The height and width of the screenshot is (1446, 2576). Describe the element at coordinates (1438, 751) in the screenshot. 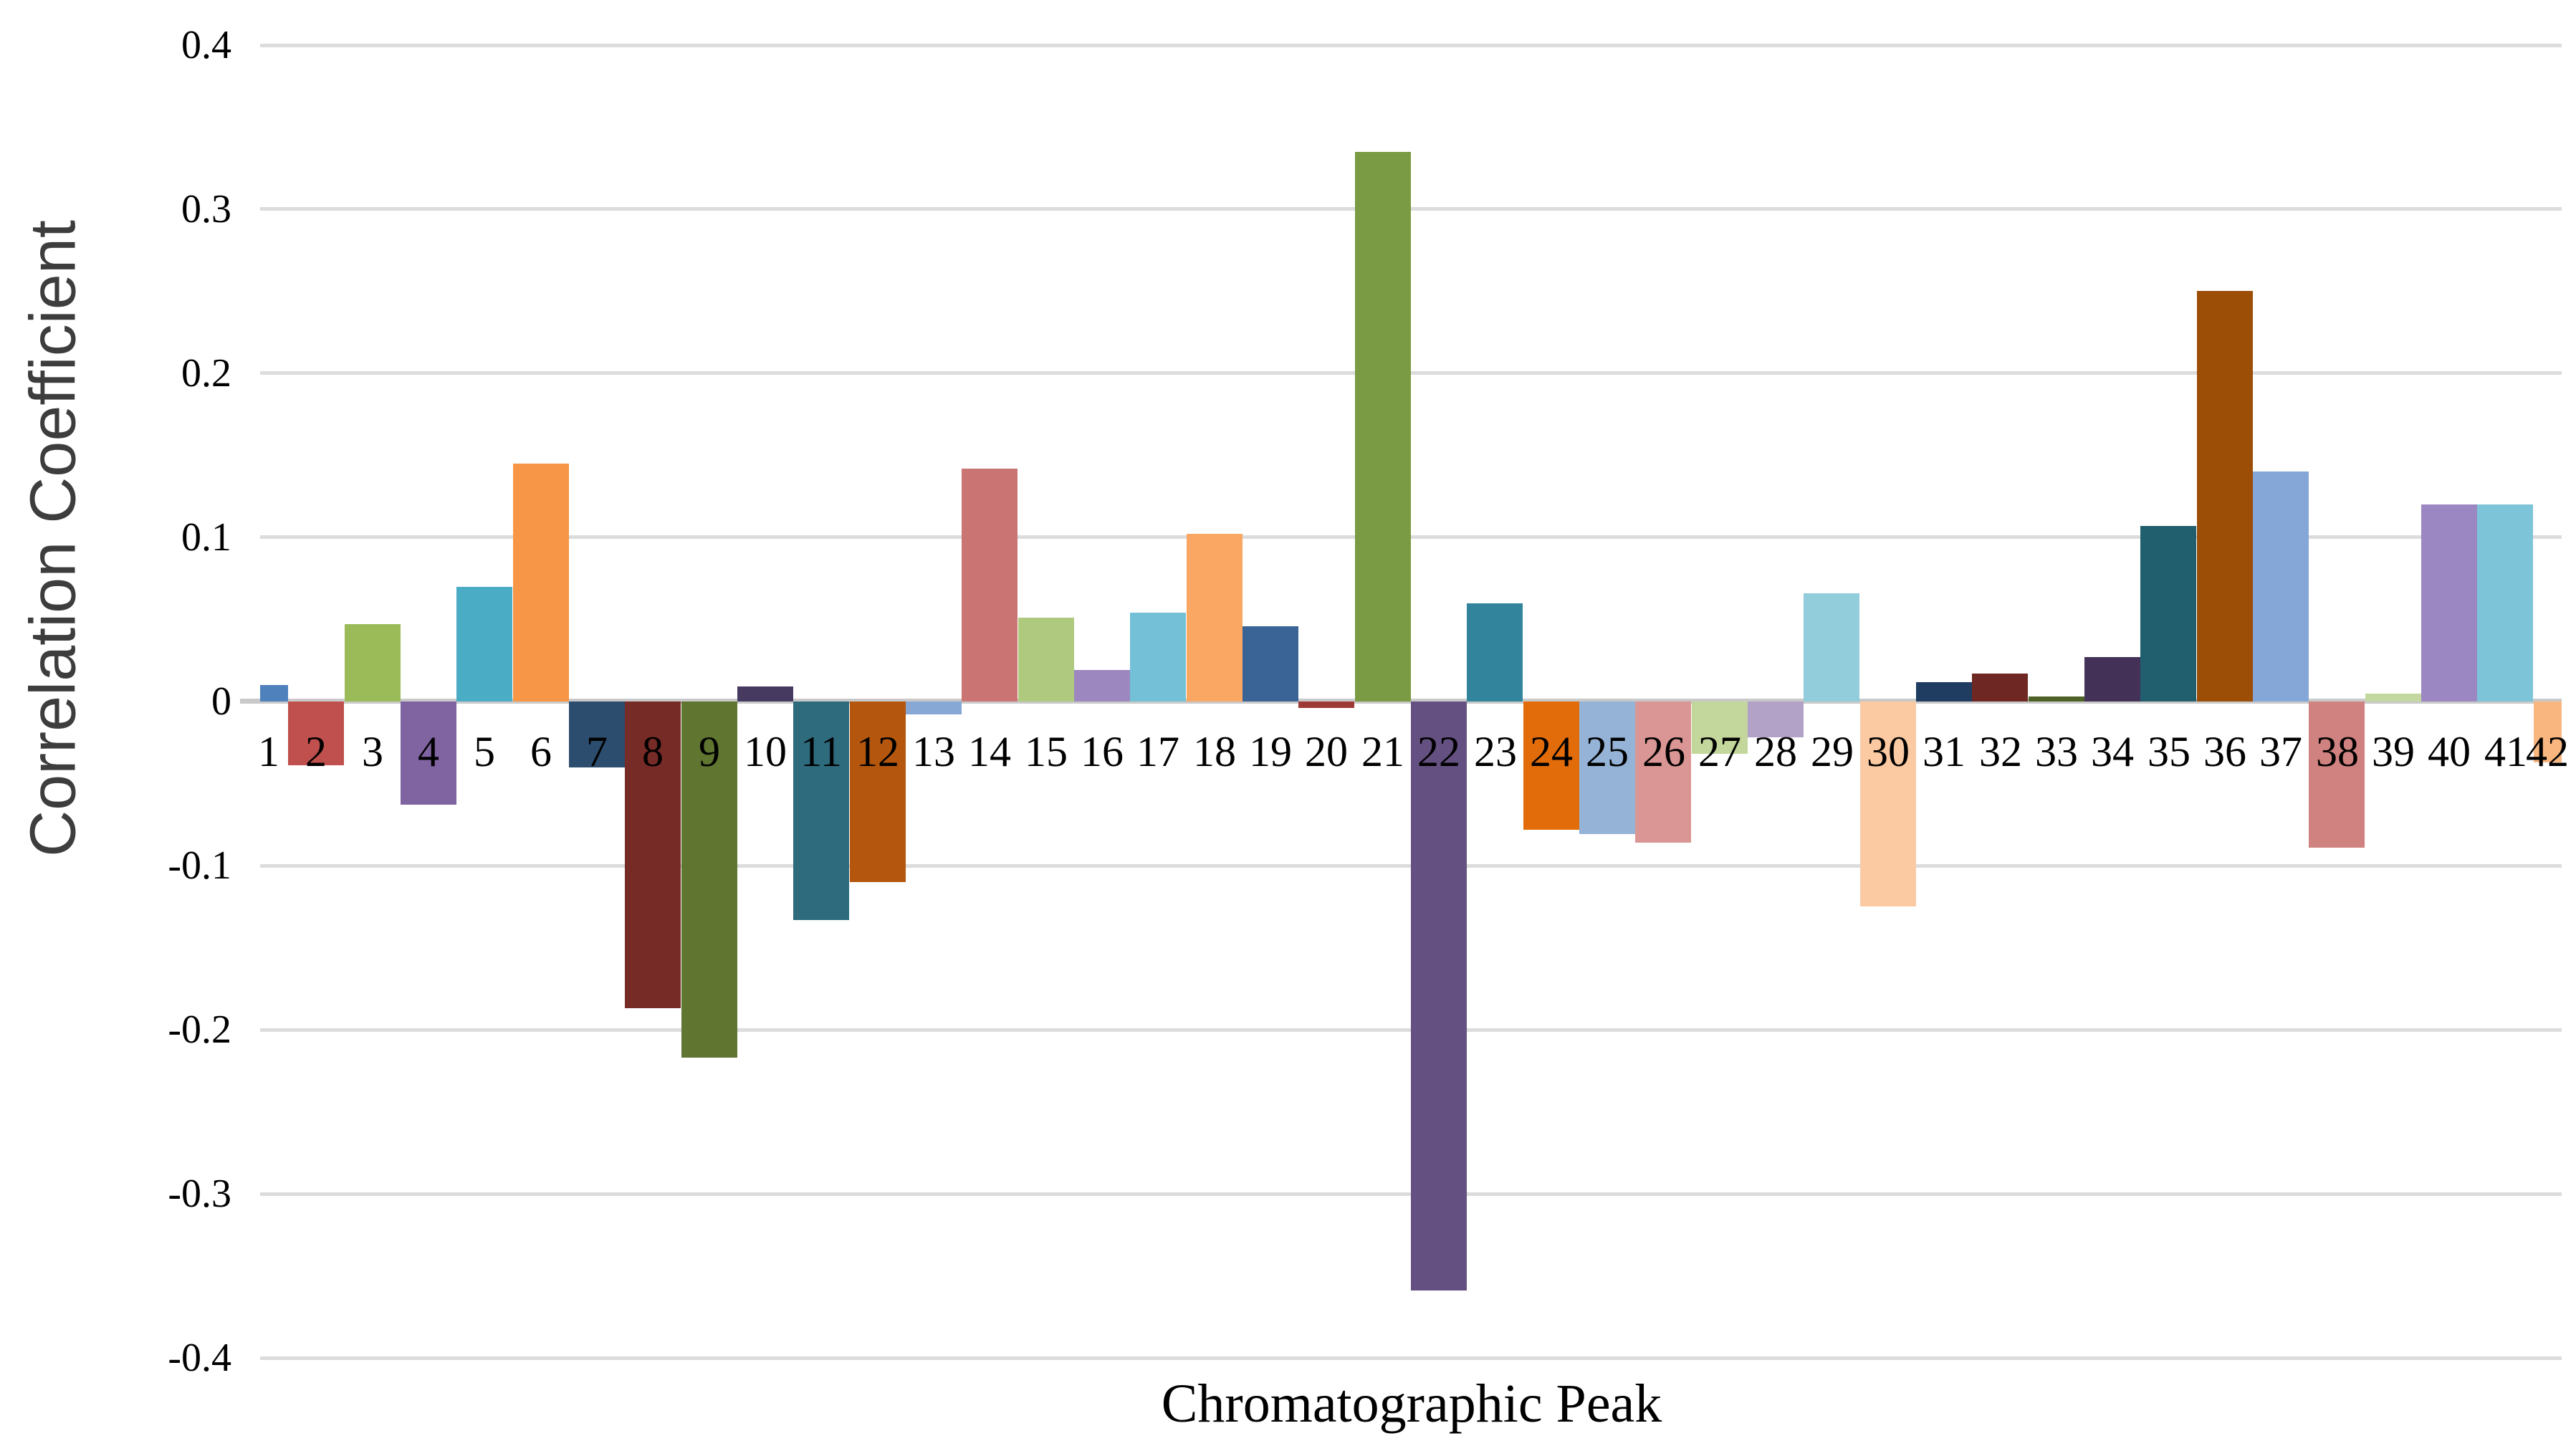

I see `x-tick-label-22: 22` at that location.